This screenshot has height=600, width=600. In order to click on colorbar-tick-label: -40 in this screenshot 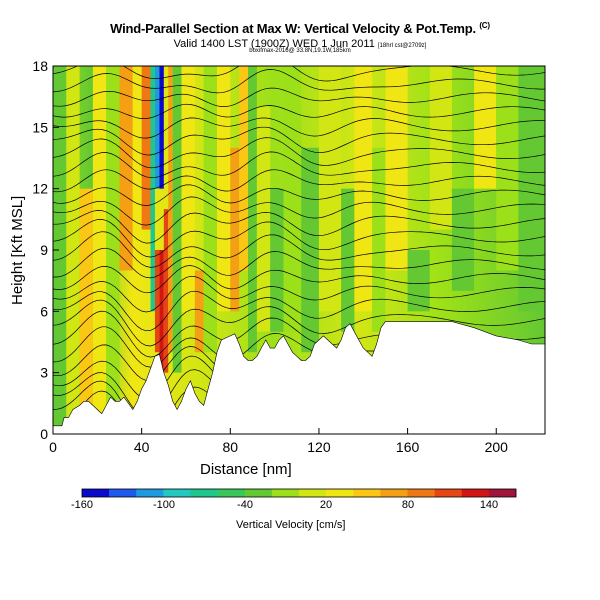, I will do `click(245, 505)`.